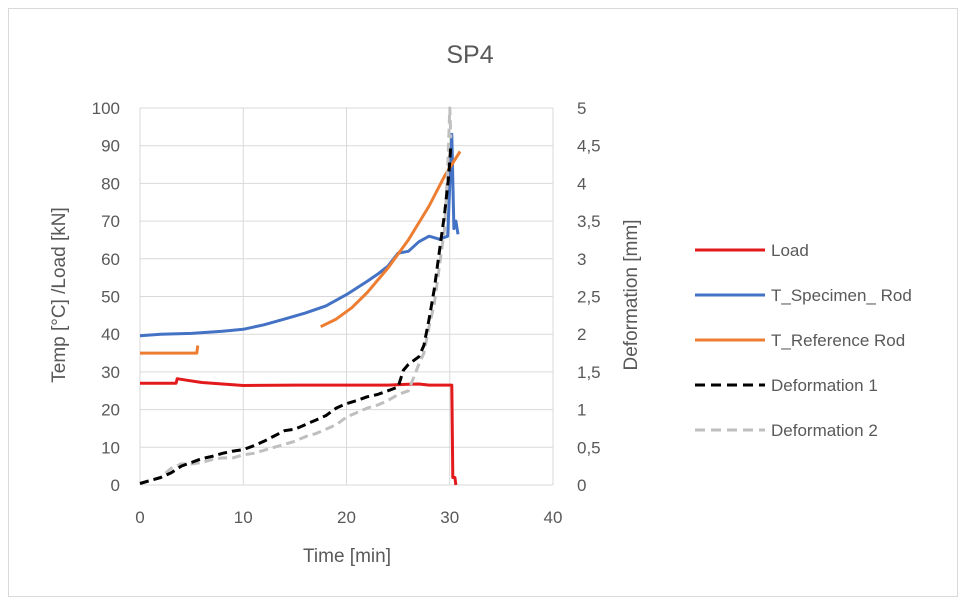 The image size is (960, 599). What do you see at coordinates (110, 447) in the screenshot?
I see `y-tick-label: 10` at bounding box center [110, 447].